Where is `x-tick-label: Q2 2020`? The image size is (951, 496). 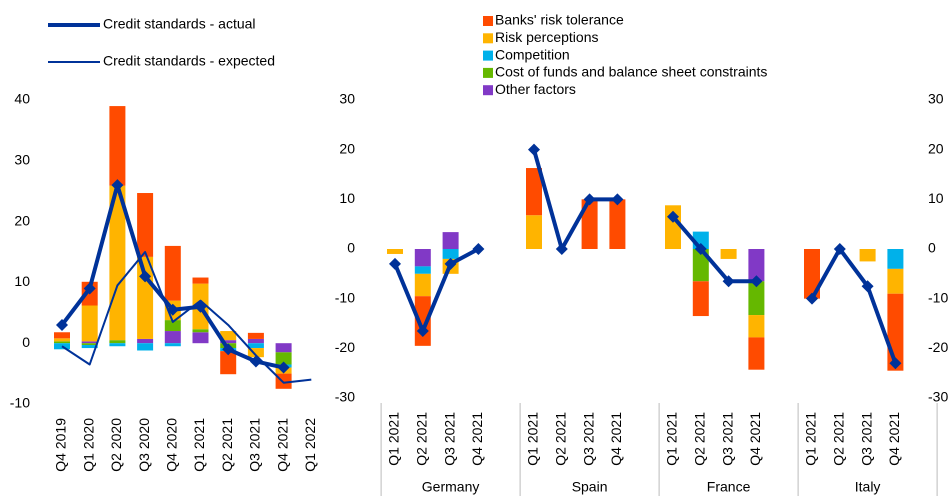 x-tick-label: Q2 2020 is located at coordinates (116, 445).